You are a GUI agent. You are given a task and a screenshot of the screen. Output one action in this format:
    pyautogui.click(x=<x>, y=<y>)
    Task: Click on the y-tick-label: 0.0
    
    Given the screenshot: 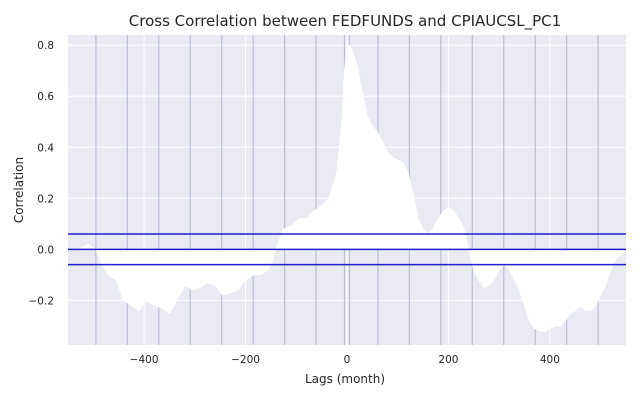 What is the action you would take?
    pyautogui.click(x=45, y=250)
    